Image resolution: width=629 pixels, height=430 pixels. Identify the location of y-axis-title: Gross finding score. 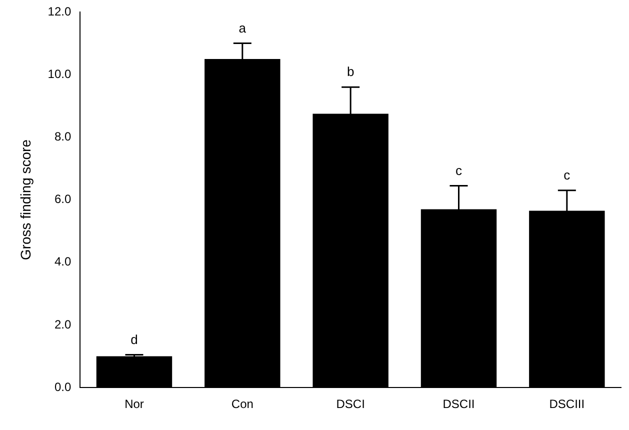
(25, 199).